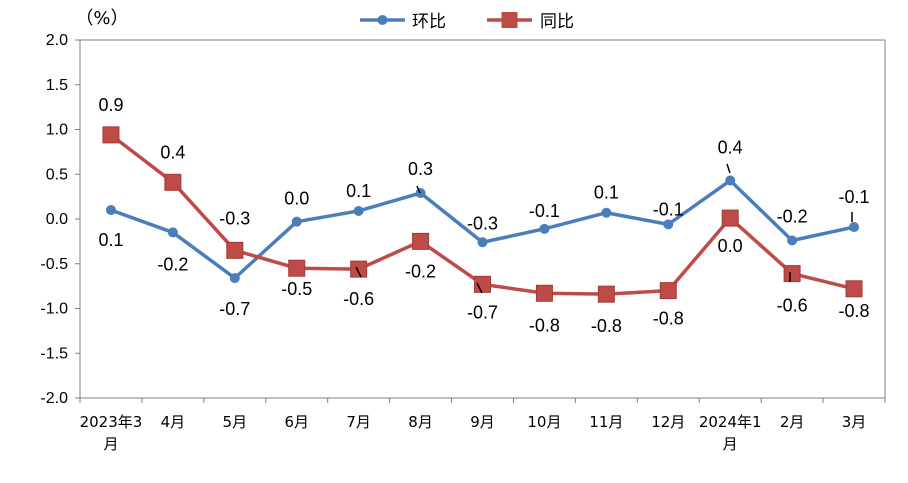 Image resolution: width=908 pixels, height=483 pixels. Describe the element at coordinates (54, 353) in the screenshot. I see `y-tick-label: -1.5` at that location.